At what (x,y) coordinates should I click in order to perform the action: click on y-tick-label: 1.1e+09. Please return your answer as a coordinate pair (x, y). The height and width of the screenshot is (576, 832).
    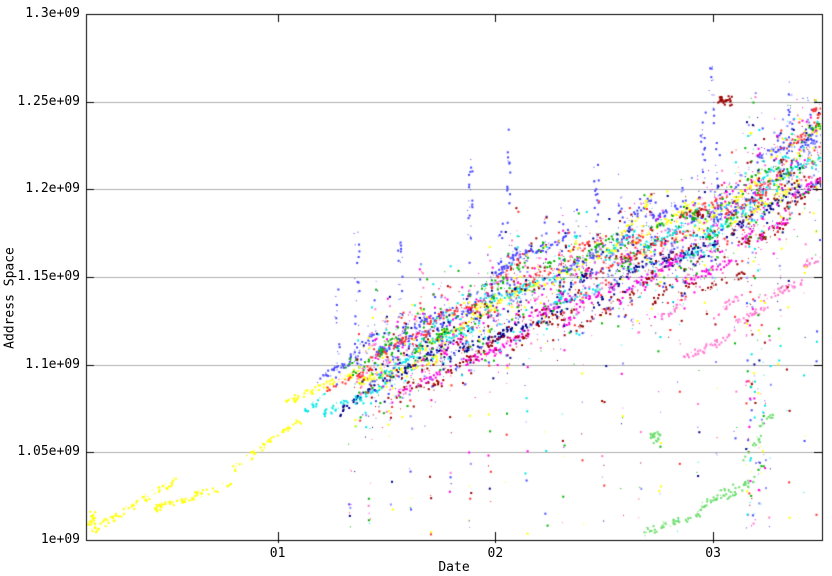
    Looking at the image, I should click on (52, 364).